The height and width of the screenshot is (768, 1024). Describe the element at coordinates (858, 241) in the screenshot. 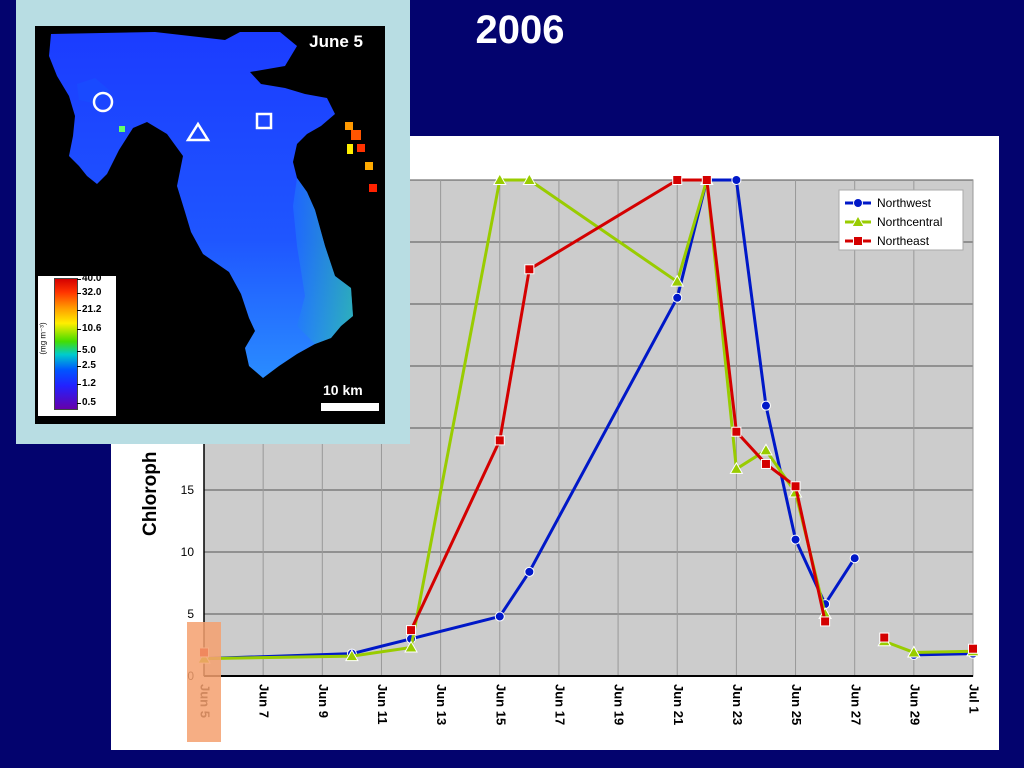

I see `legend-northeast-point` at that location.